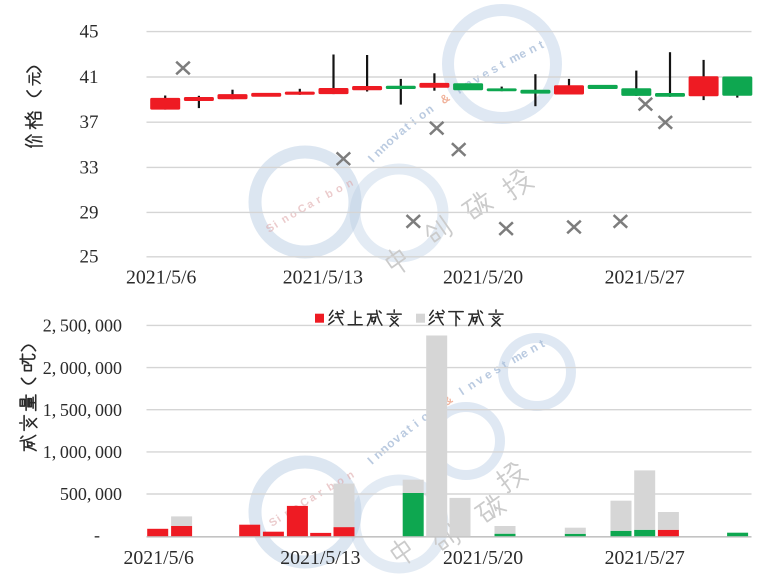 This screenshot has height=582, width=784. What do you see at coordinates (91, 494) in the screenshot?
I see `svg-text: 500, 000` at bounding box center [91, 494].